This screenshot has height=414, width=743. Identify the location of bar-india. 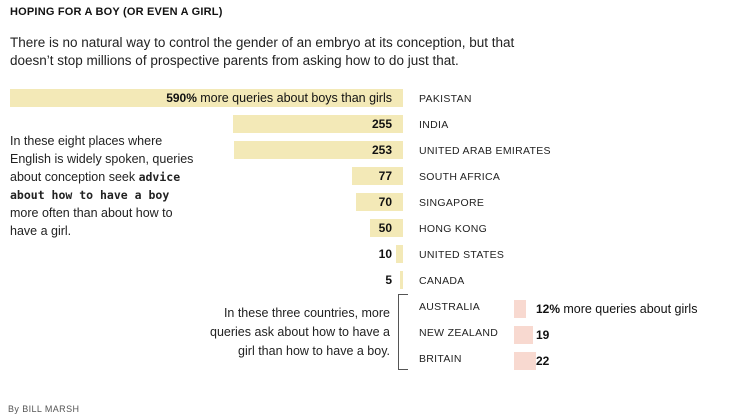
(318, 124).